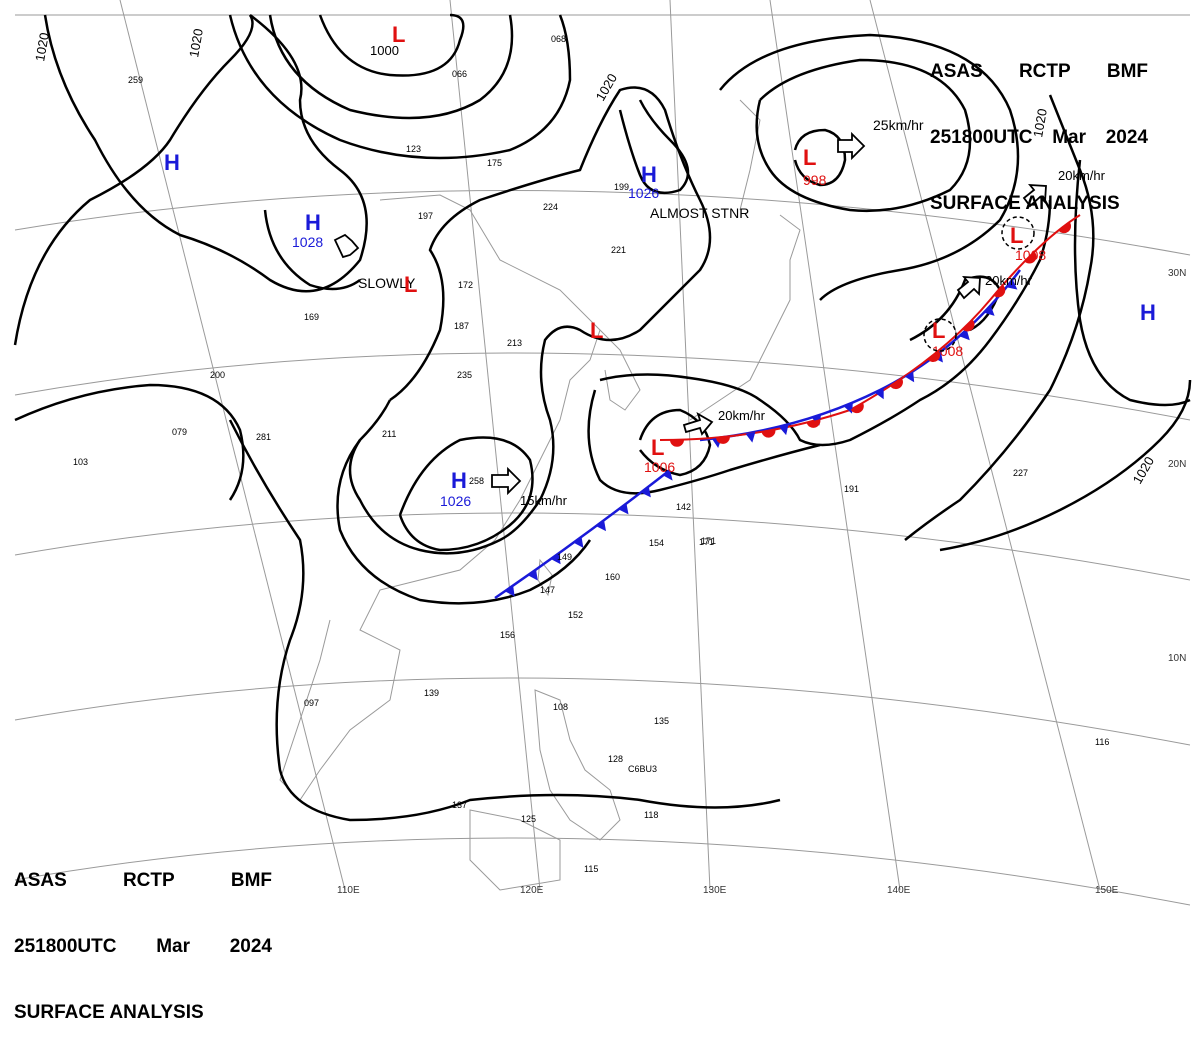 The image size is (1200, 1046). What do you see at coordinates (577, 765) in the screenshot?
I see `philippines-coast` at bounding box center [577, 765].